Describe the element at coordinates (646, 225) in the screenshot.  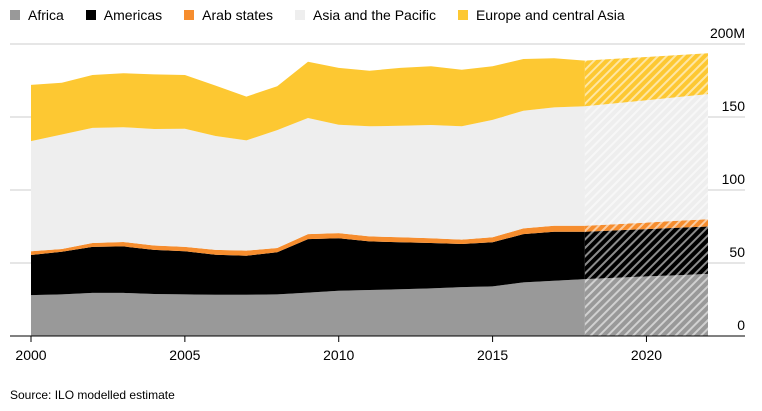
I see `area-arab-states-projected` at that location.